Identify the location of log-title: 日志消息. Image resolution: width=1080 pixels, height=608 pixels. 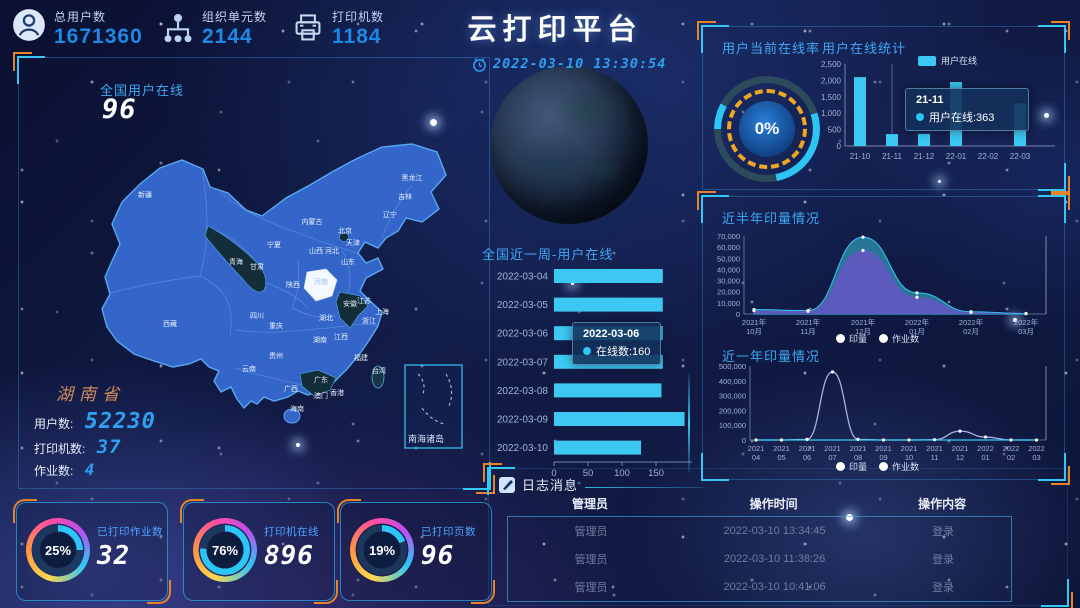
(550, 485).